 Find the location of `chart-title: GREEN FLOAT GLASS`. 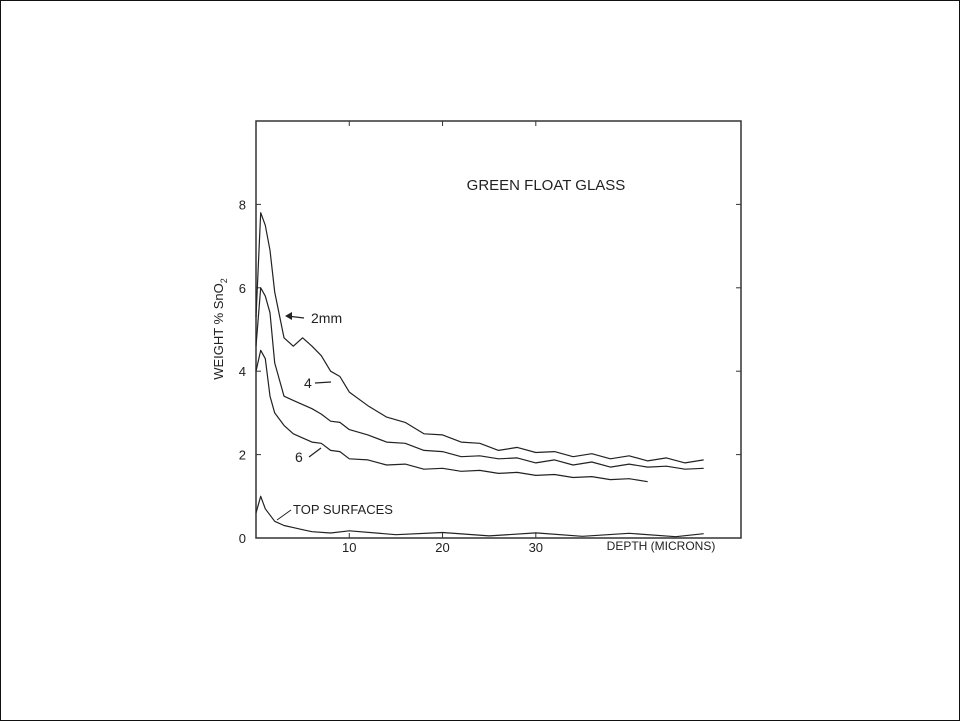

chart-title: GREEN FLOAT GLASS is located at coordinates (546, 185).